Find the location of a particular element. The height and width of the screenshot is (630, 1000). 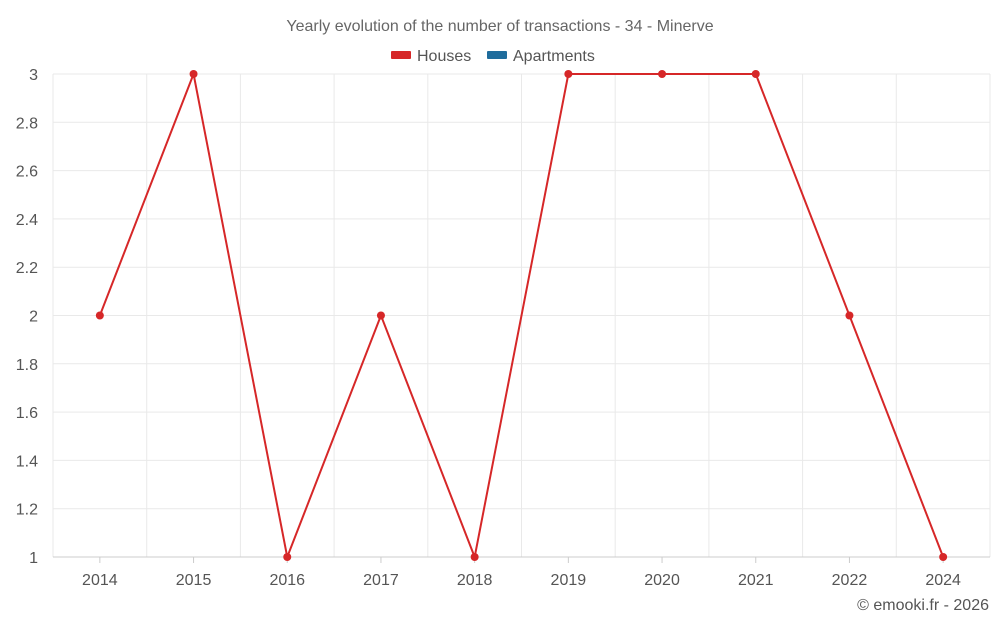

y-tick-label: 2.6 is located at coordinates (27, 172).